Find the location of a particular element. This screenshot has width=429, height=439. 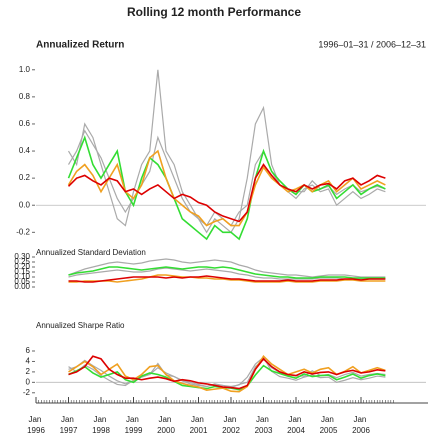

y-tick-label: 0.15 is located at coordinates (22, 271).